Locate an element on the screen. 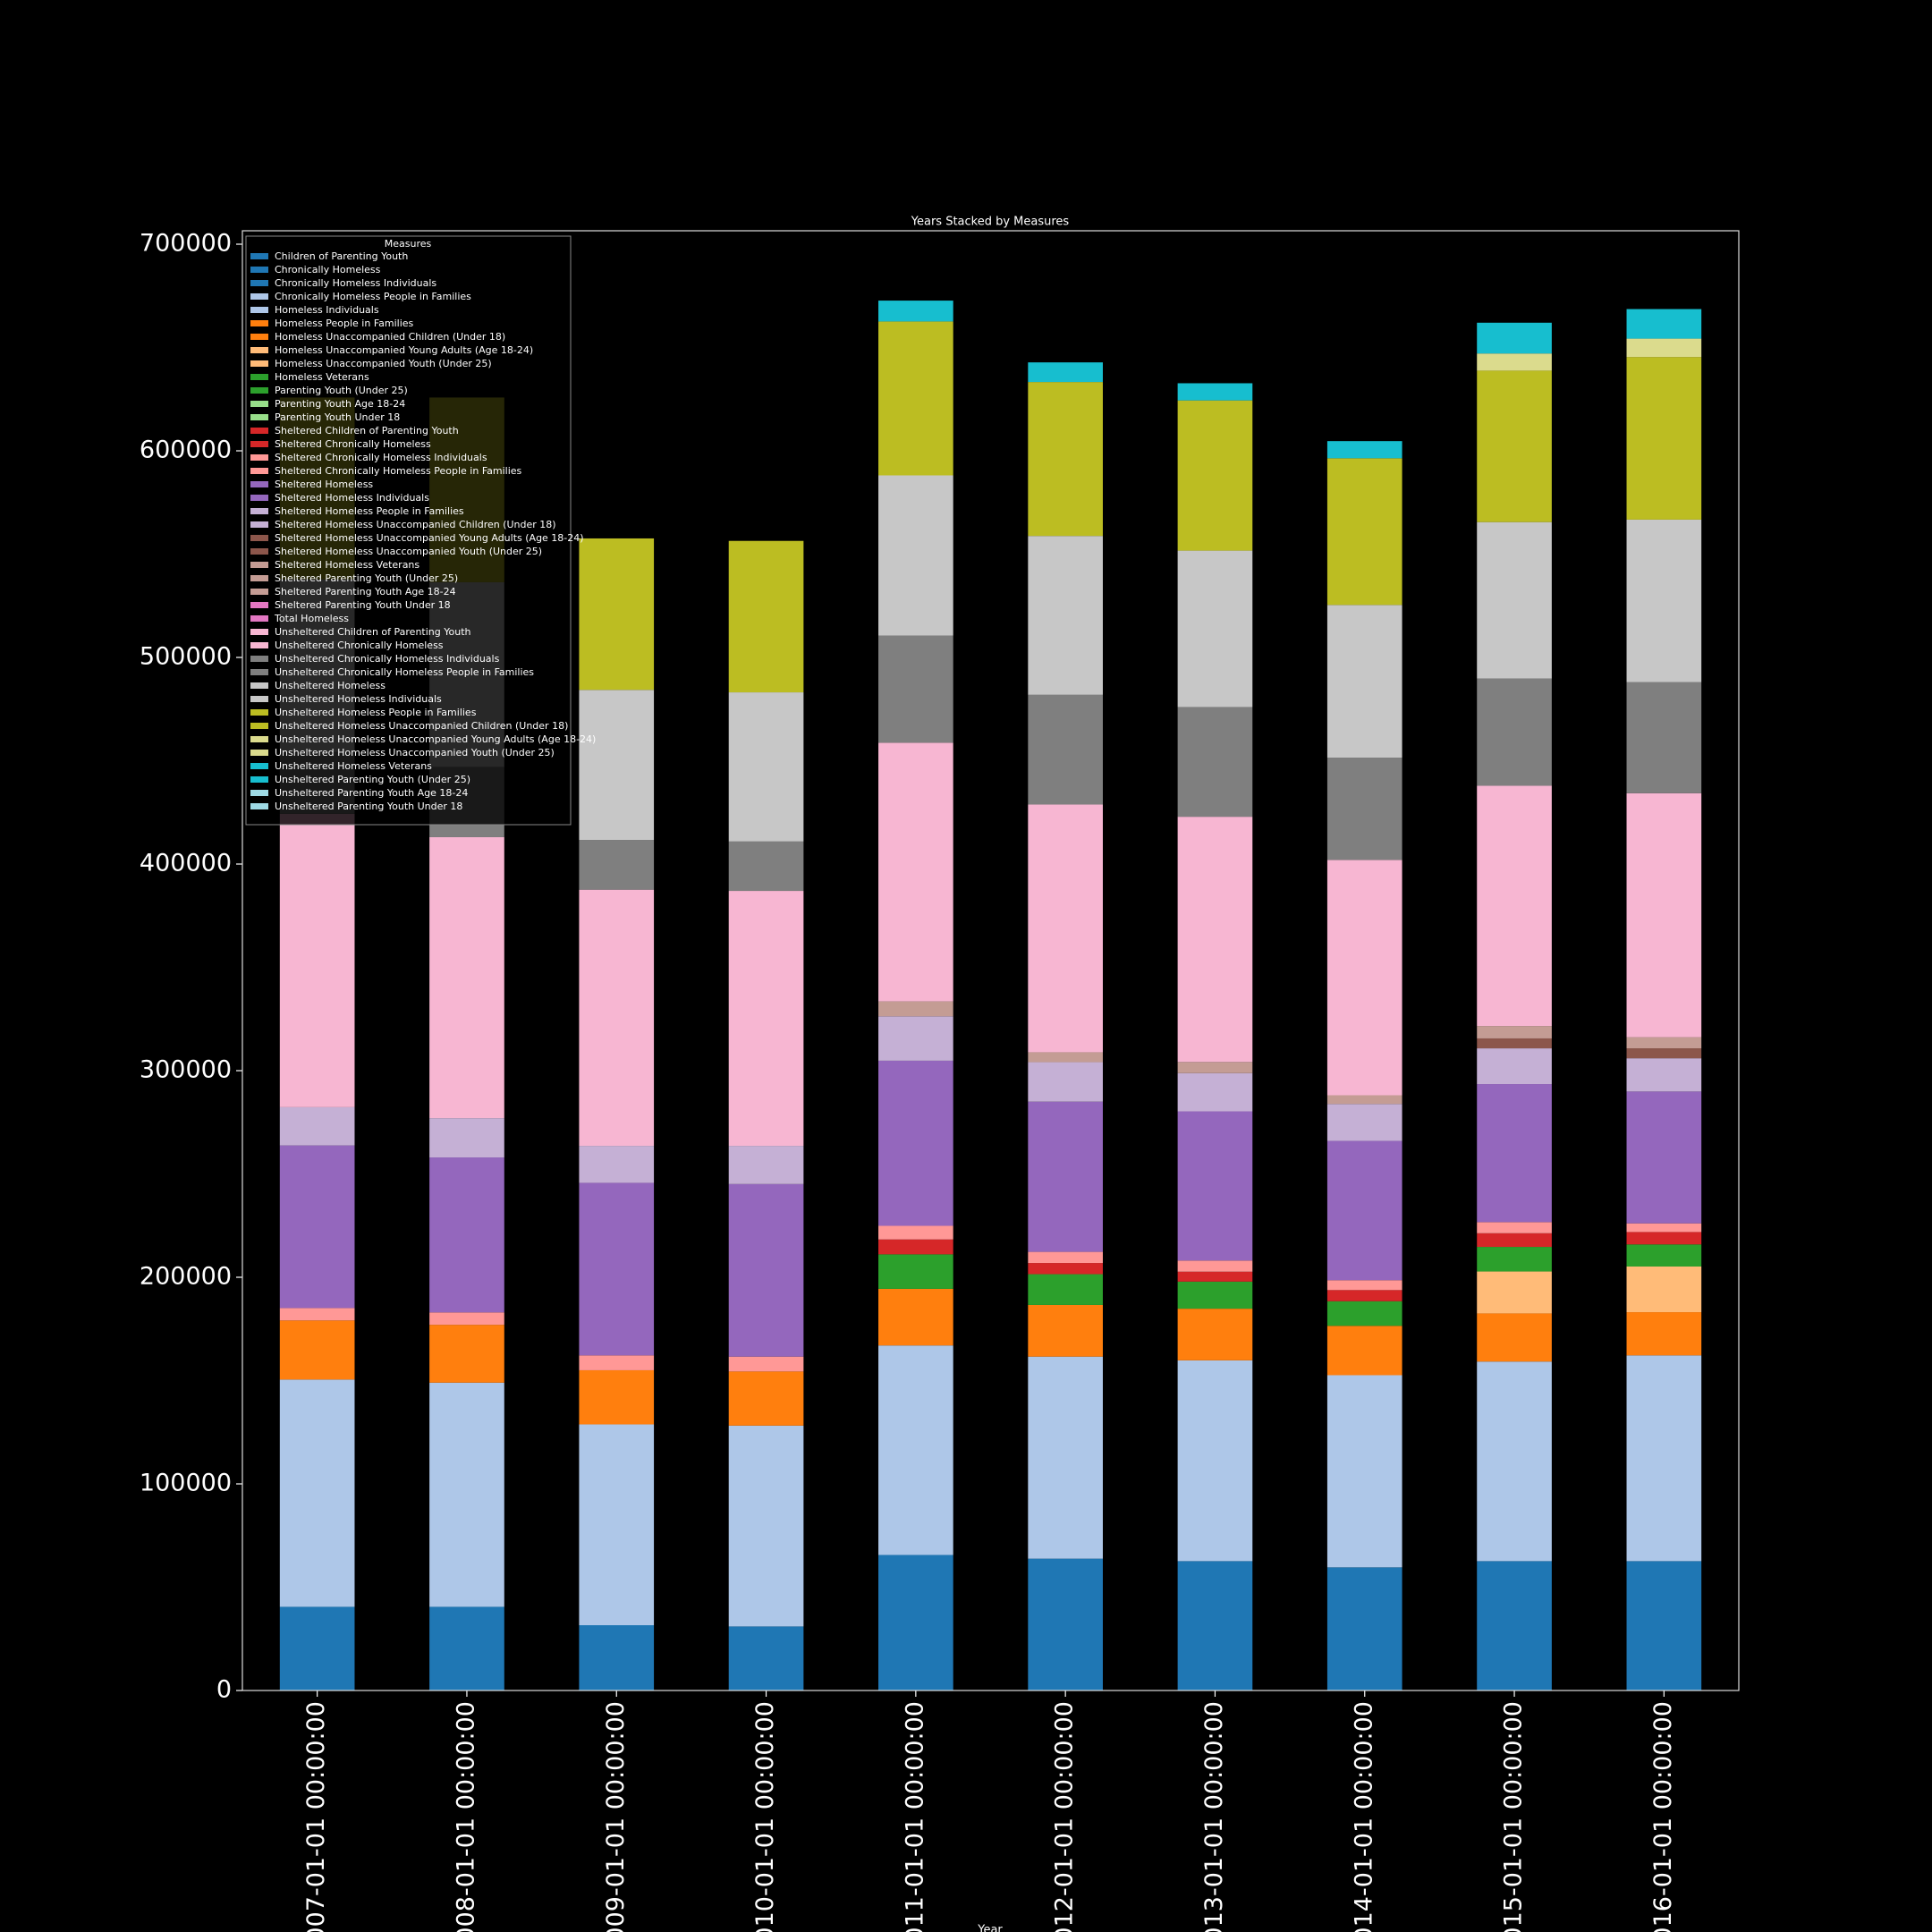 Image resolution: width=1932 pixels, height=1932 pixels. legend-label: Parenting Youth Under 18 is located at coordinates (337, 417).